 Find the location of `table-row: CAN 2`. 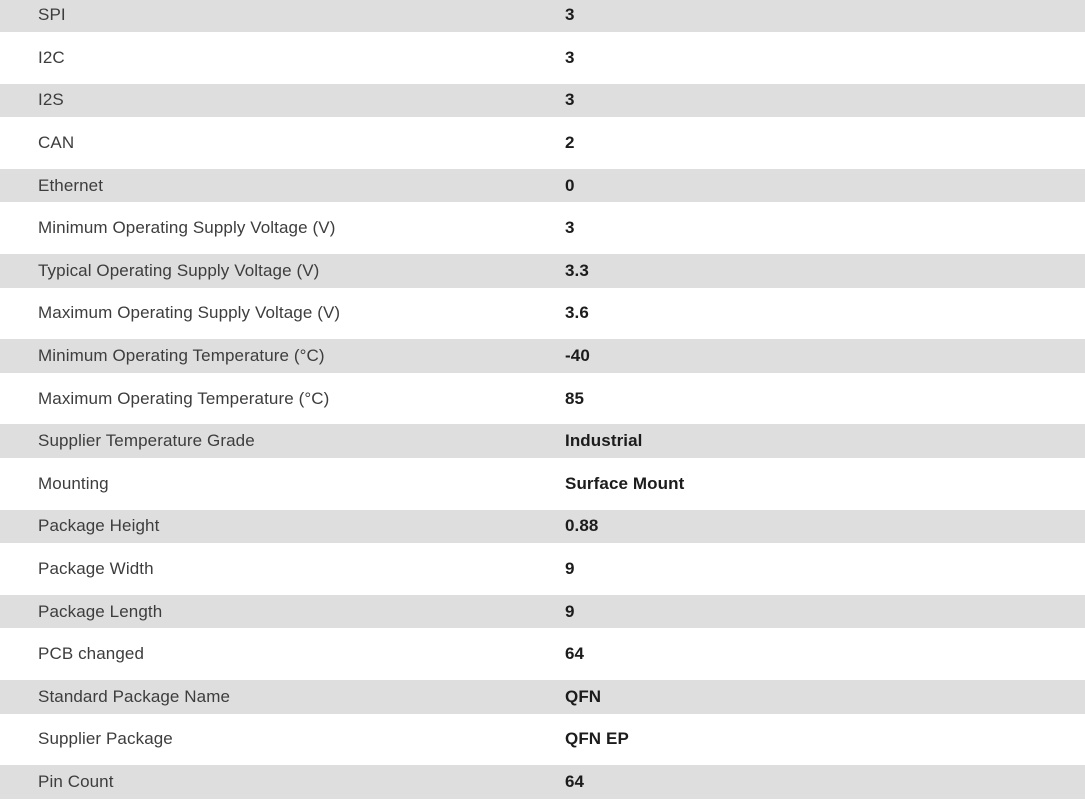

table-row: CAN 2 is located at coordinates (542, 143).